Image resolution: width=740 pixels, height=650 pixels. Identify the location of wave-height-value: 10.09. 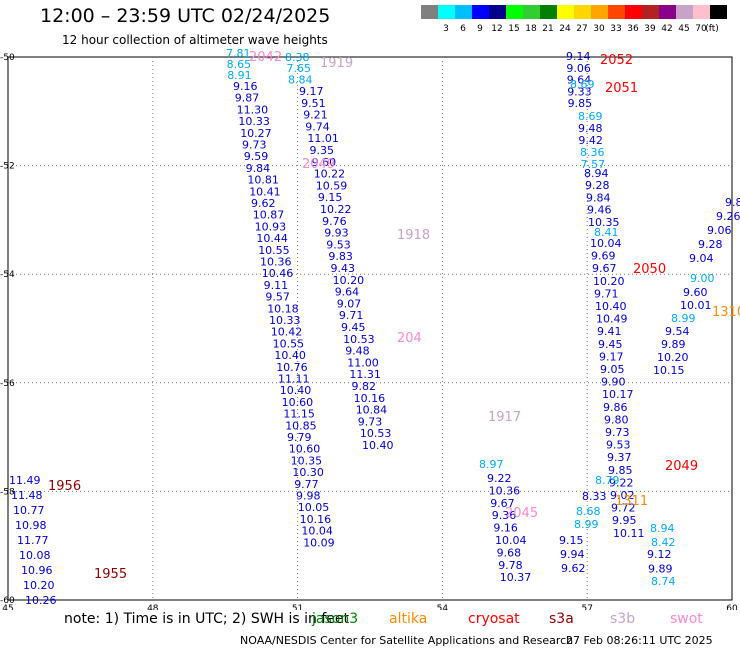
(319, 542).